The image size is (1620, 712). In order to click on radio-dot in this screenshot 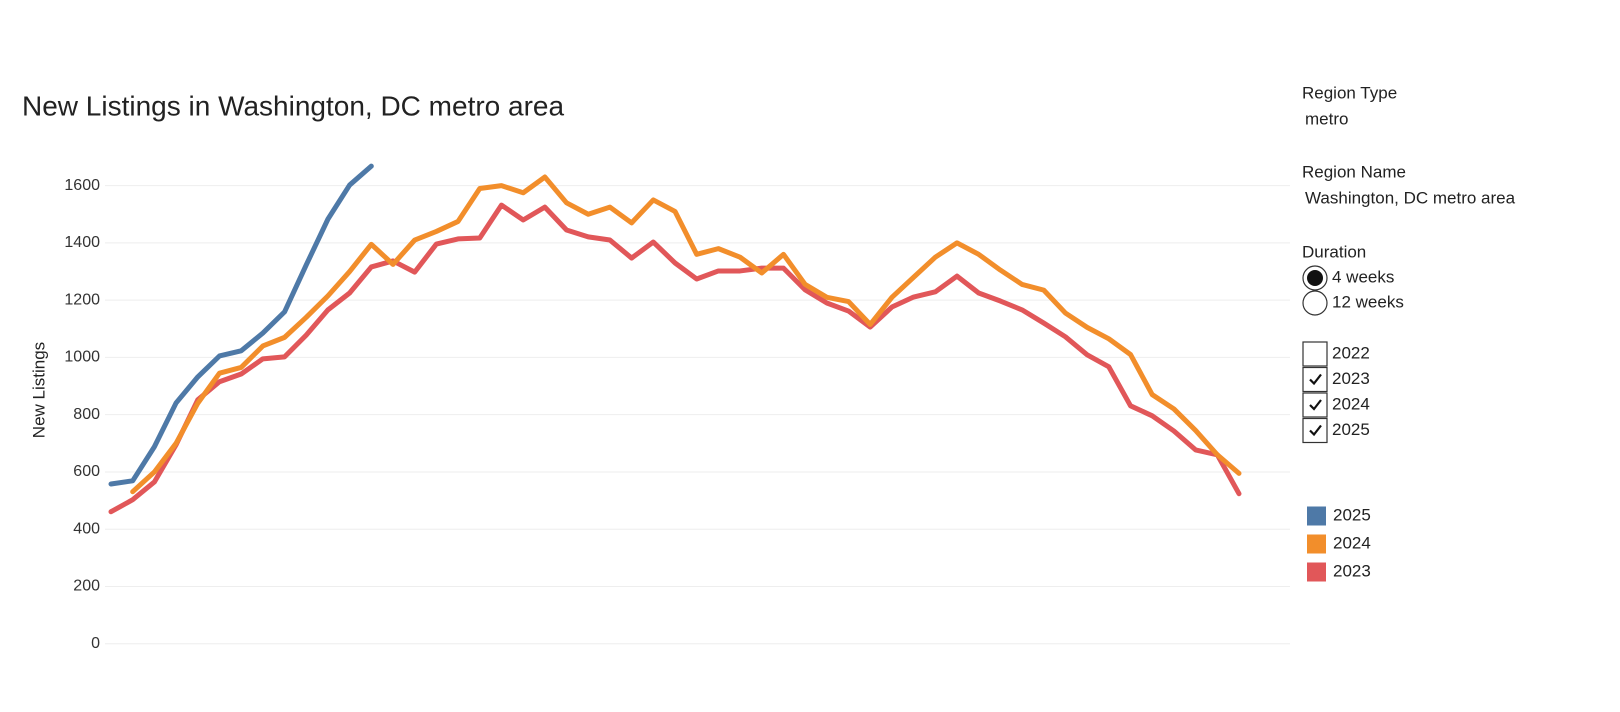, I will do `click(1315, 278)`.